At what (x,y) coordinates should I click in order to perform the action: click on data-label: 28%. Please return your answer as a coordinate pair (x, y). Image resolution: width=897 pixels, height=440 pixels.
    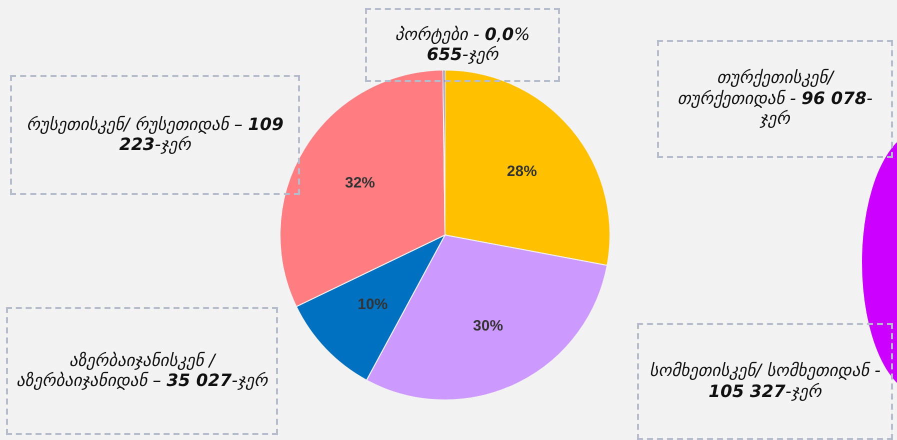
    Looking at the image, I should click on (521, 171).